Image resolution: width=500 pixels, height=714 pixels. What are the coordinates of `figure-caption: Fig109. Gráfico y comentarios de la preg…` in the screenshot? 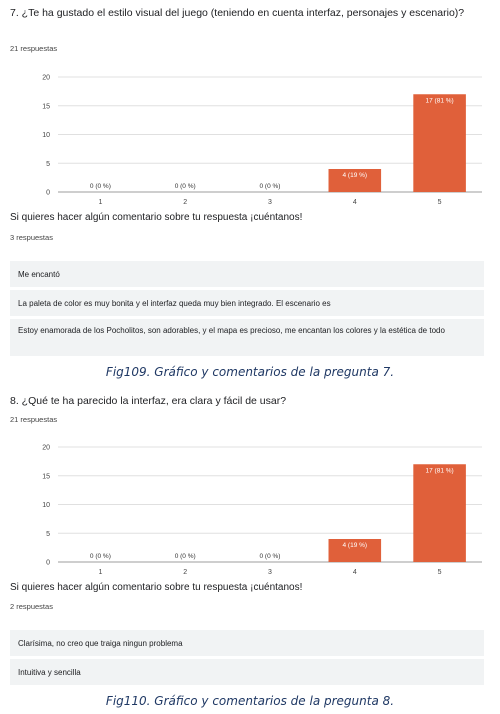 It's located at (250, 372).